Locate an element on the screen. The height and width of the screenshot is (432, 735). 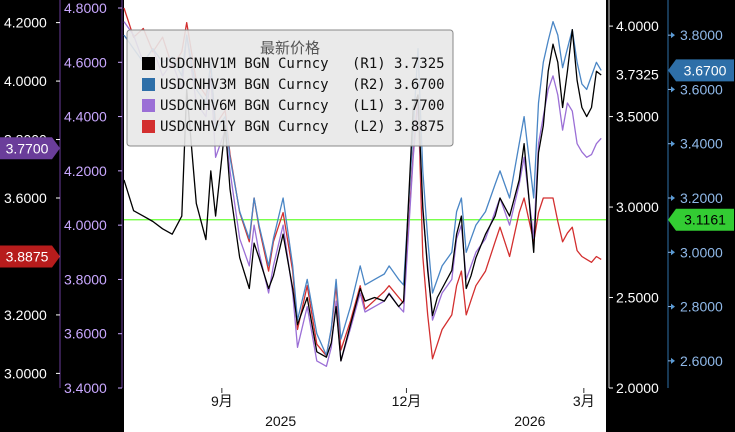
tick-label-L1: 3.6000 is located at coordinates (85, 334).